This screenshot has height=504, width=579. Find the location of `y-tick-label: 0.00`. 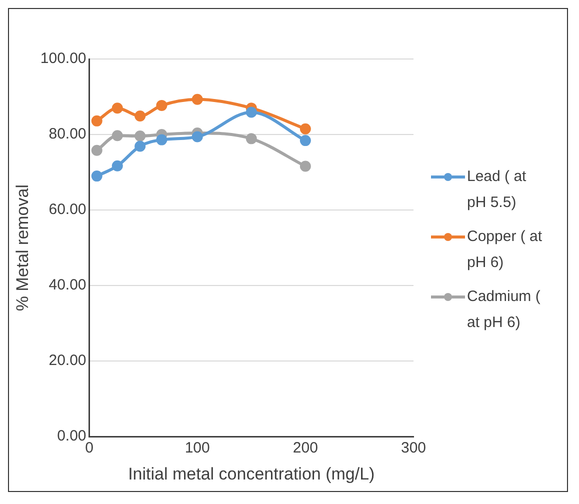

y-tick-label: 0.00 is located at coordinates (71, 436).